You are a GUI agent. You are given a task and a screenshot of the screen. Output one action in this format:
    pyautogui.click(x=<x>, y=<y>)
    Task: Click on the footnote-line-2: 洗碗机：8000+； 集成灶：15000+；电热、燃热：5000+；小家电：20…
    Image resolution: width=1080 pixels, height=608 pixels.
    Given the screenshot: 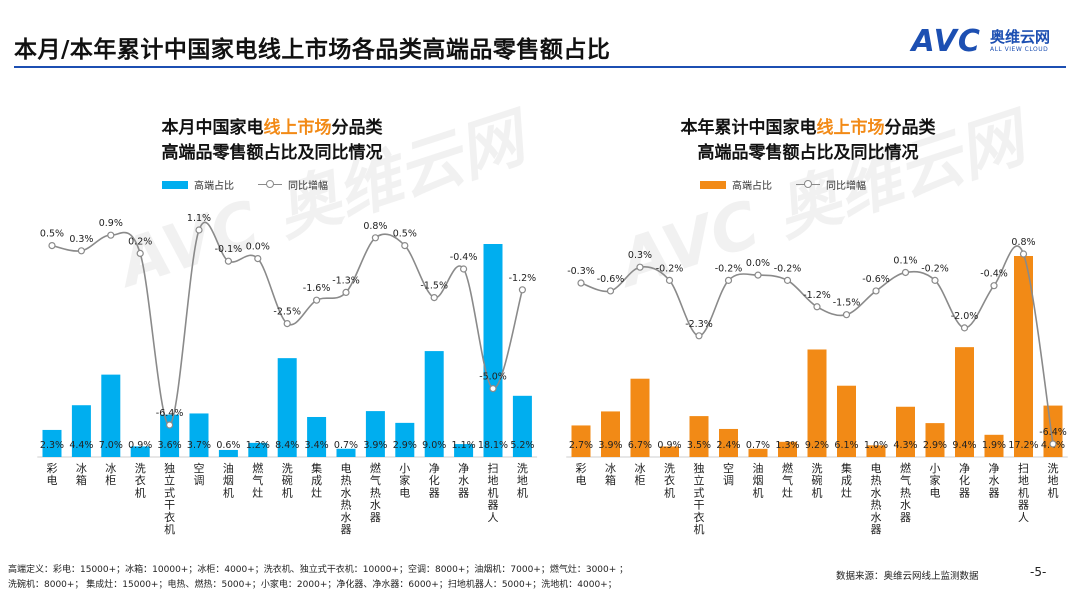 What is the action you would take?
    pyautogui.click(x=312, y=585)
    